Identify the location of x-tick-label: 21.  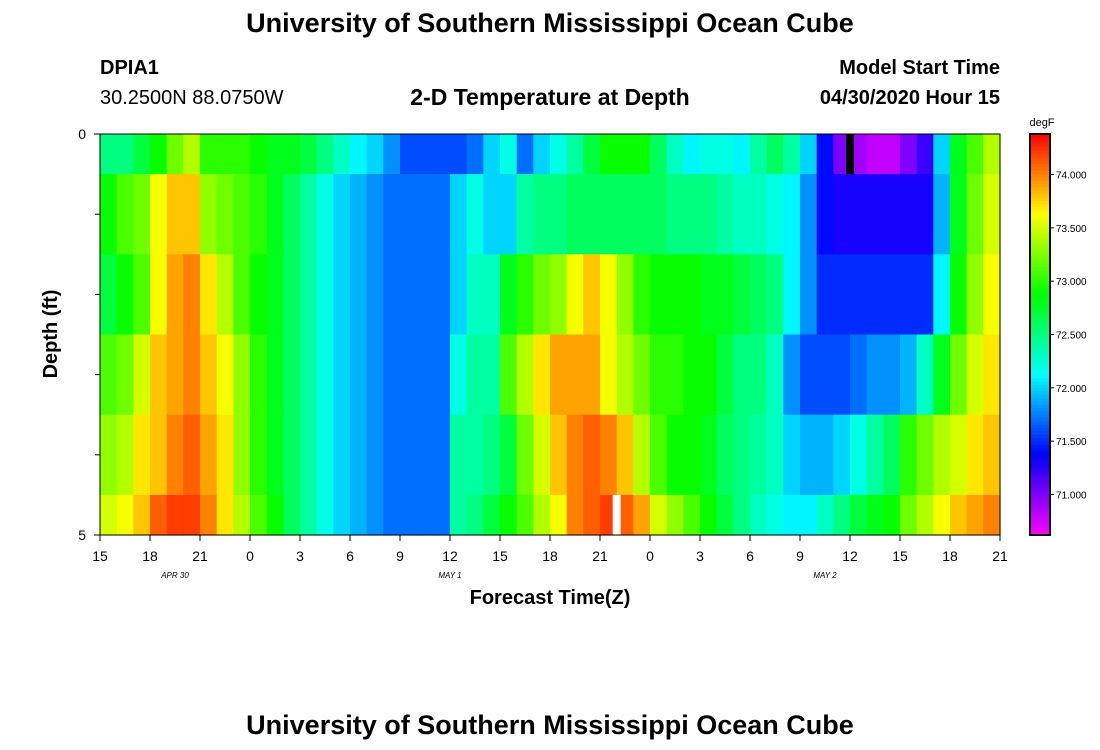
(1000, 556).